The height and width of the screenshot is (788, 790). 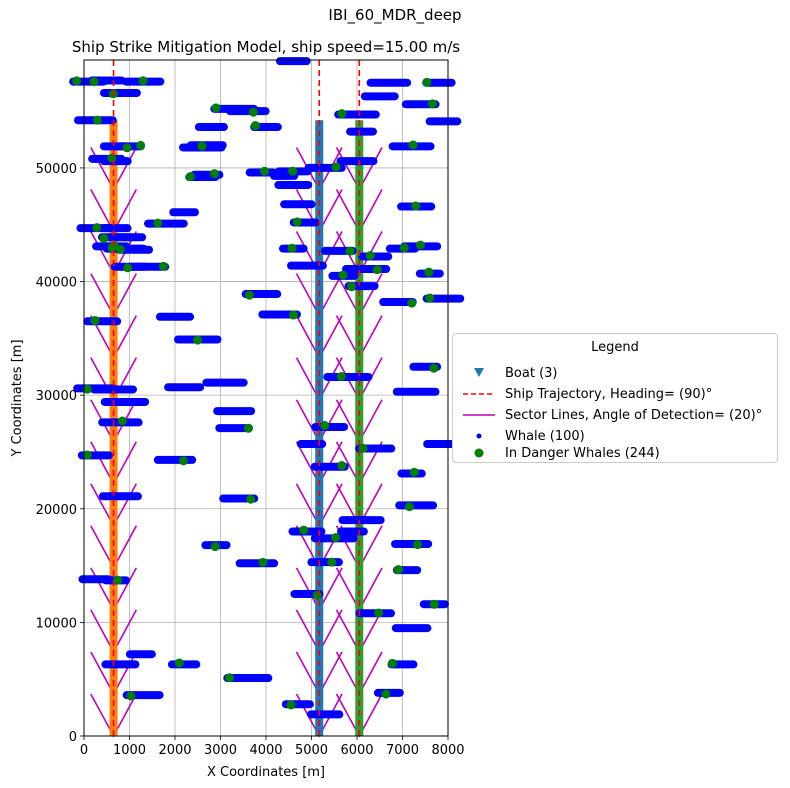 I want to click on x-tick-label: 7000, so click(x=402, y=750).